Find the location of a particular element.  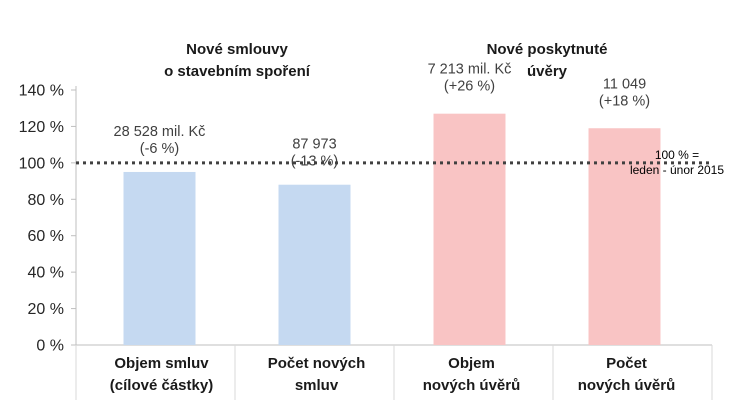

y-tick-label: 80 % is located at coordinates (46, 200).